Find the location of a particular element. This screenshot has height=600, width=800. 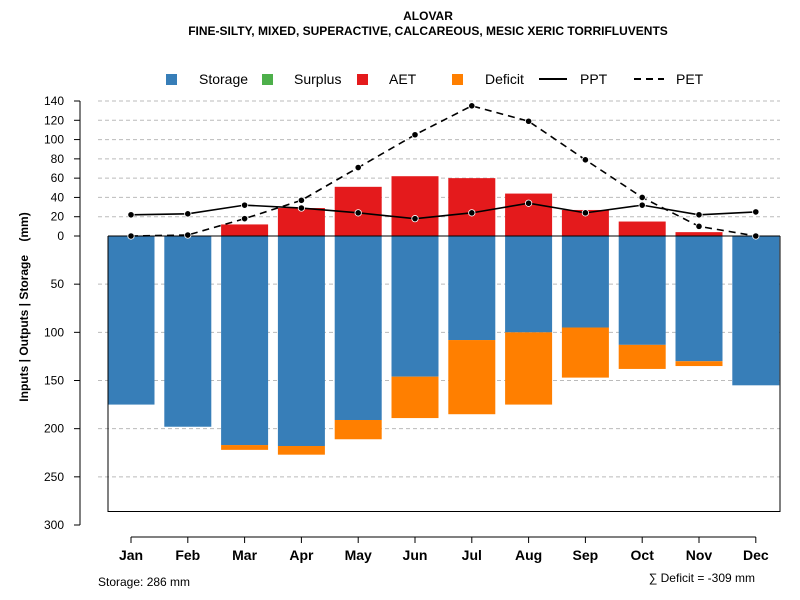

y-tick-label-upper: 20 is located at coordinates (58, 217).